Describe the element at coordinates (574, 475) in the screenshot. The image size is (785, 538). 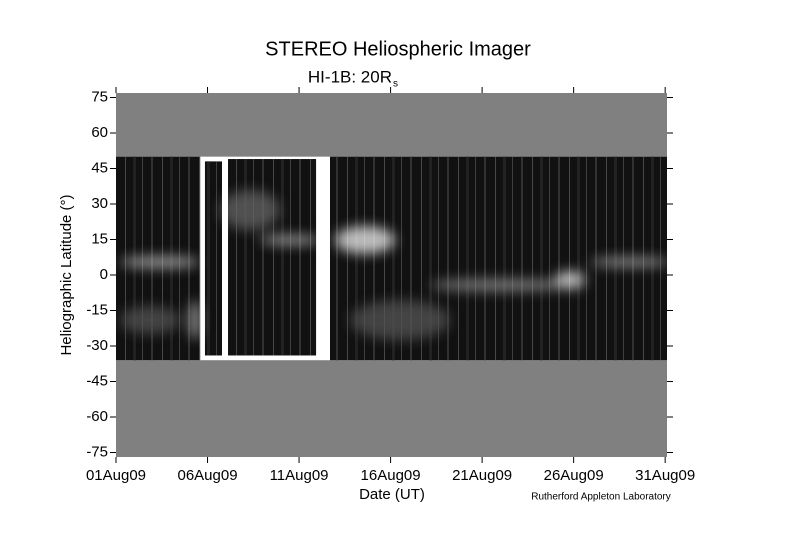
I see `x-tick-label: 26Aug09` at that location.